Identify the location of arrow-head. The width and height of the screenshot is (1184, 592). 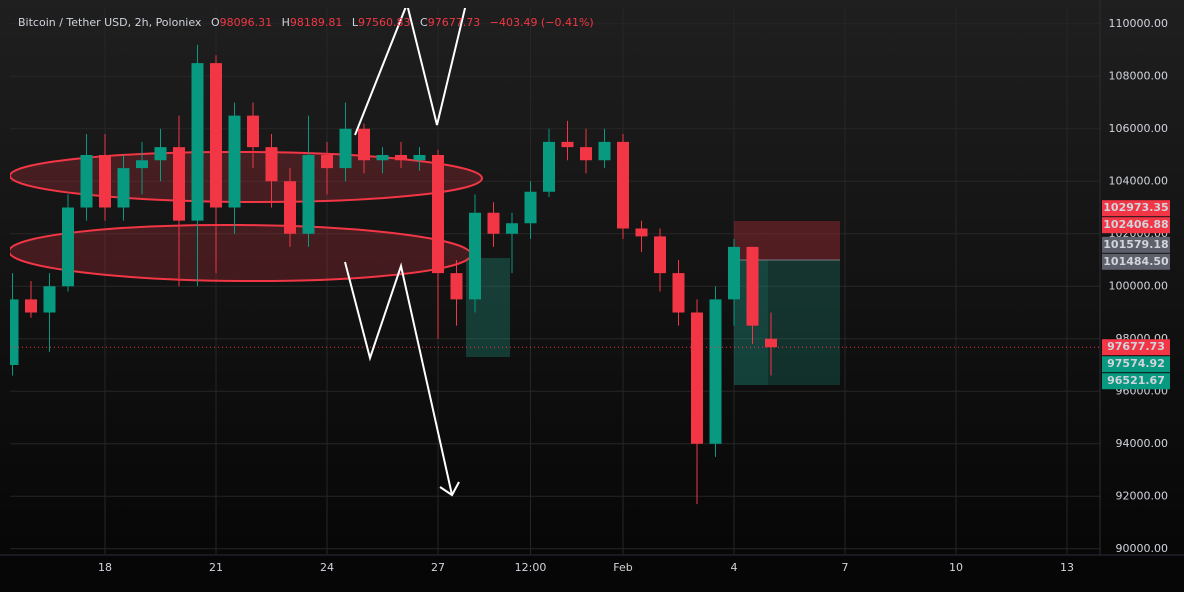
(449, 489).